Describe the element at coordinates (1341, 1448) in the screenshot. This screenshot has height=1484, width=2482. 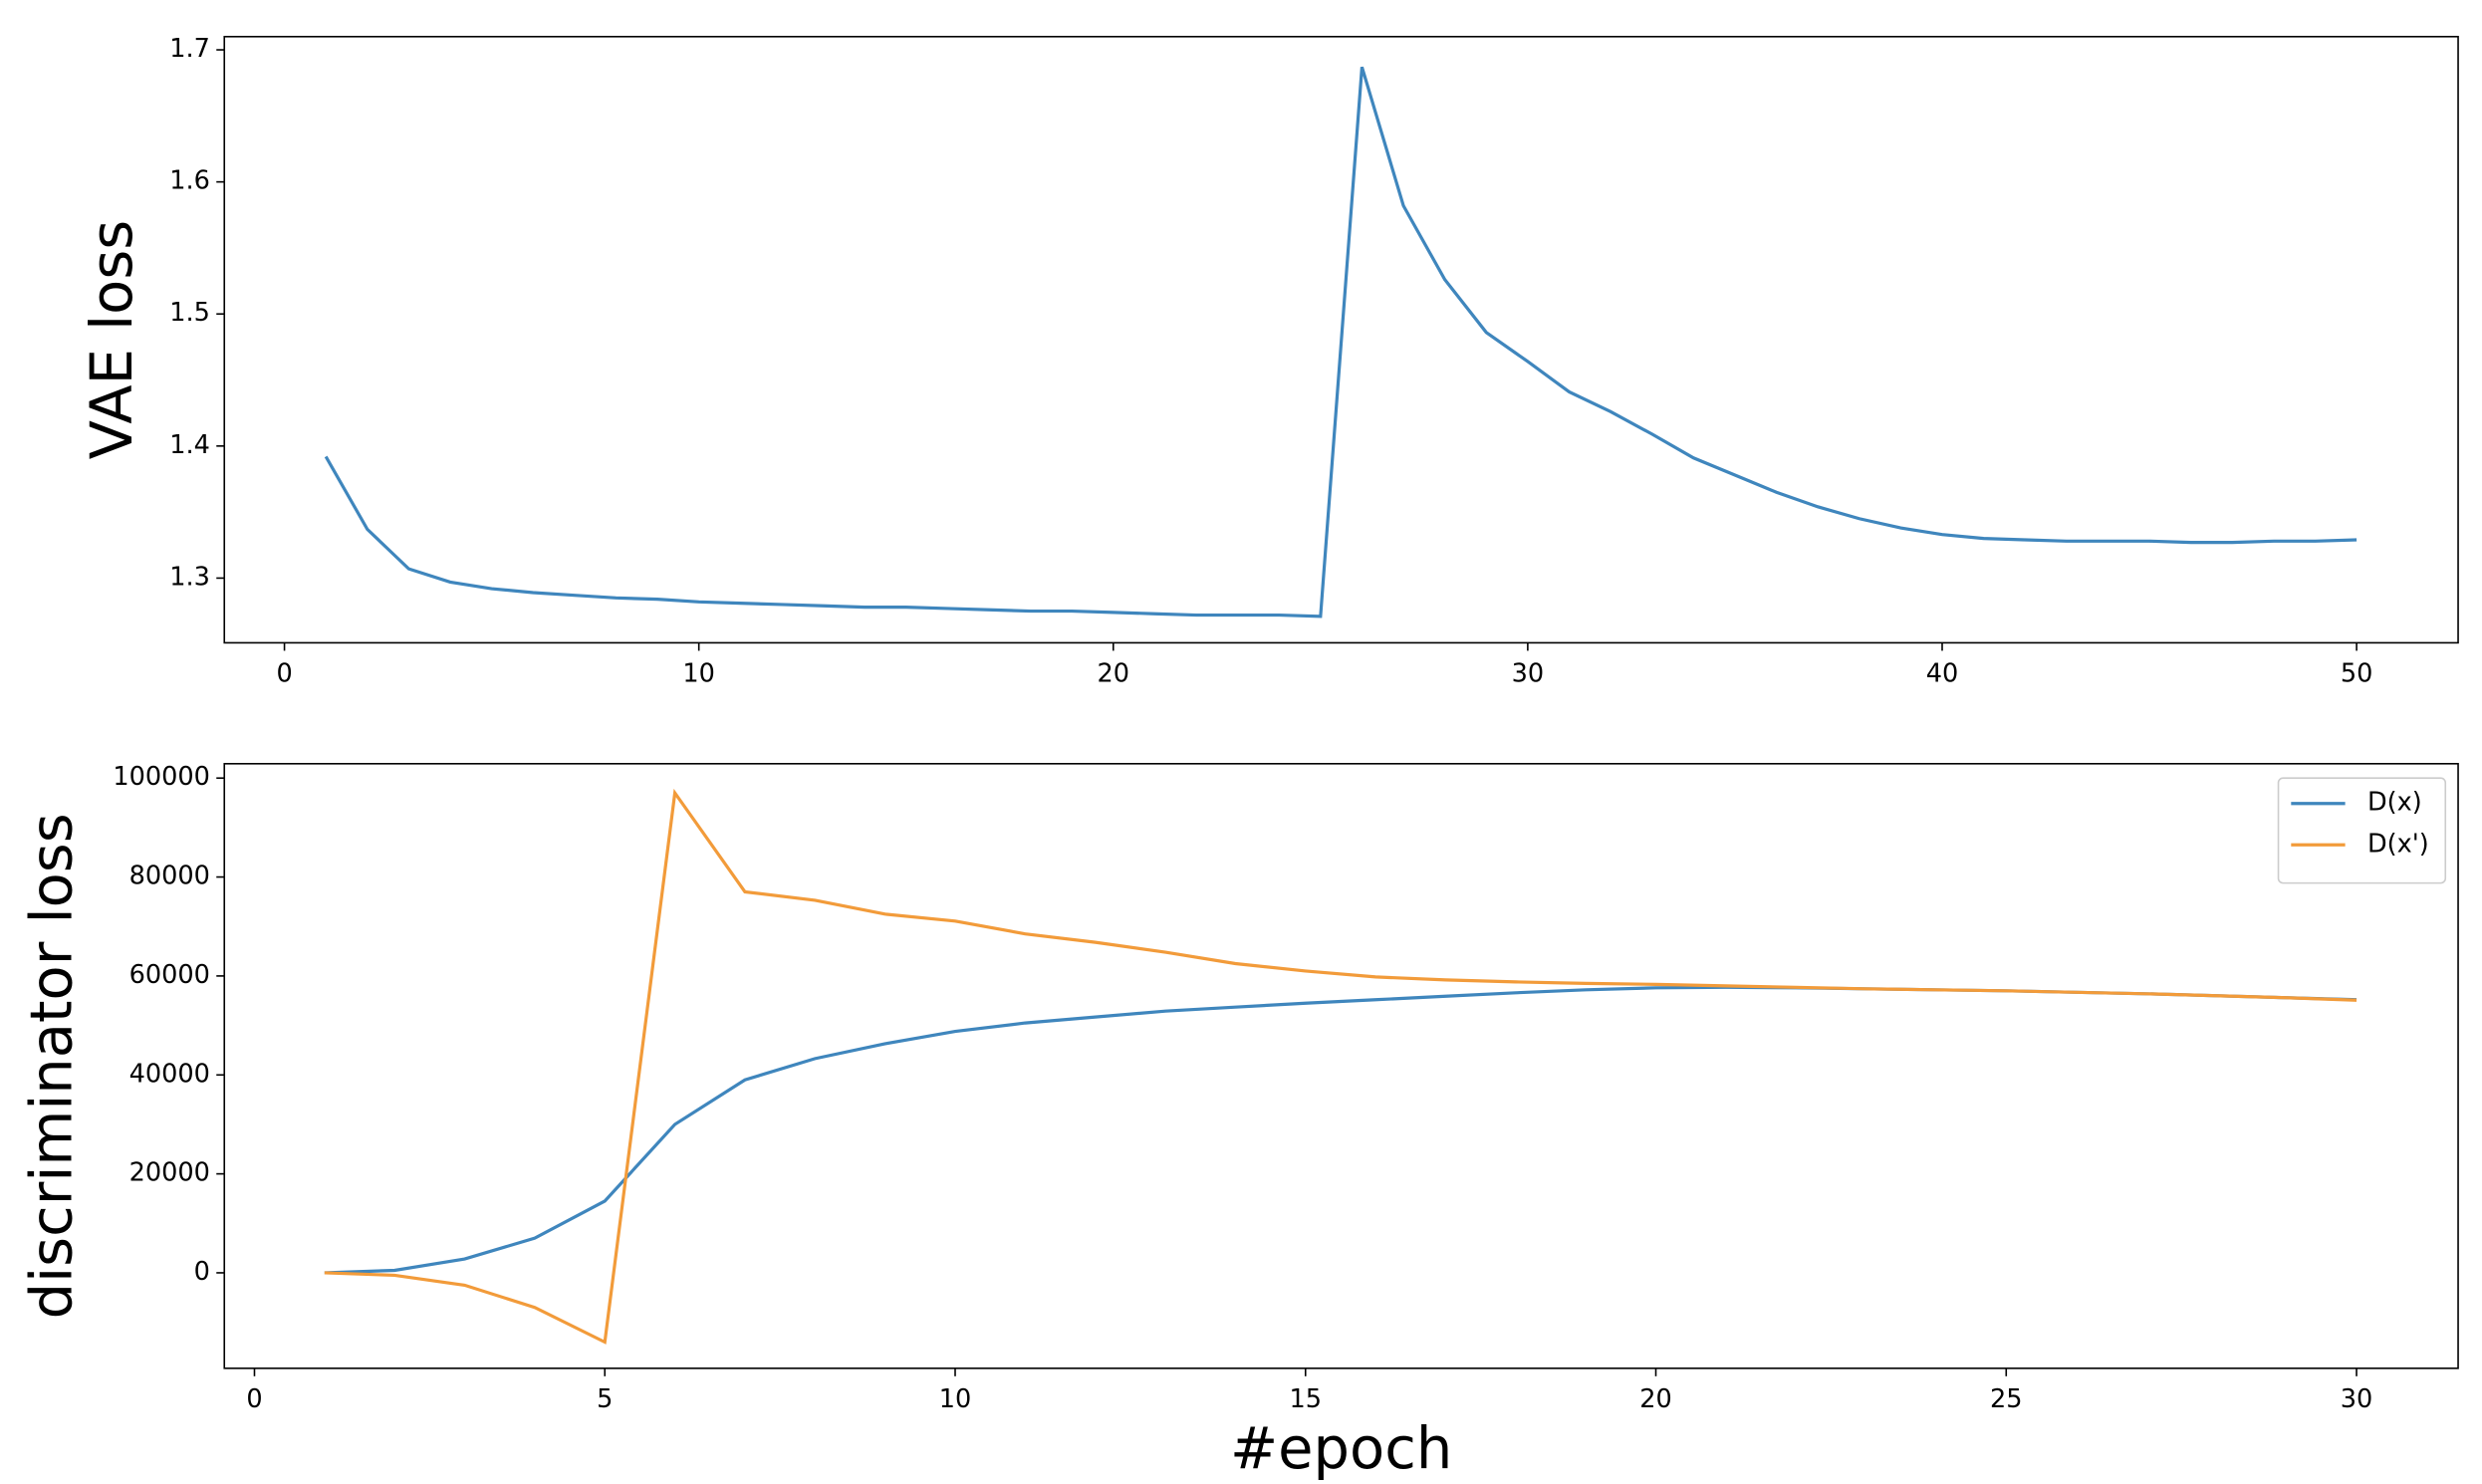
I see `x-axis-label: #epoch` at that location.